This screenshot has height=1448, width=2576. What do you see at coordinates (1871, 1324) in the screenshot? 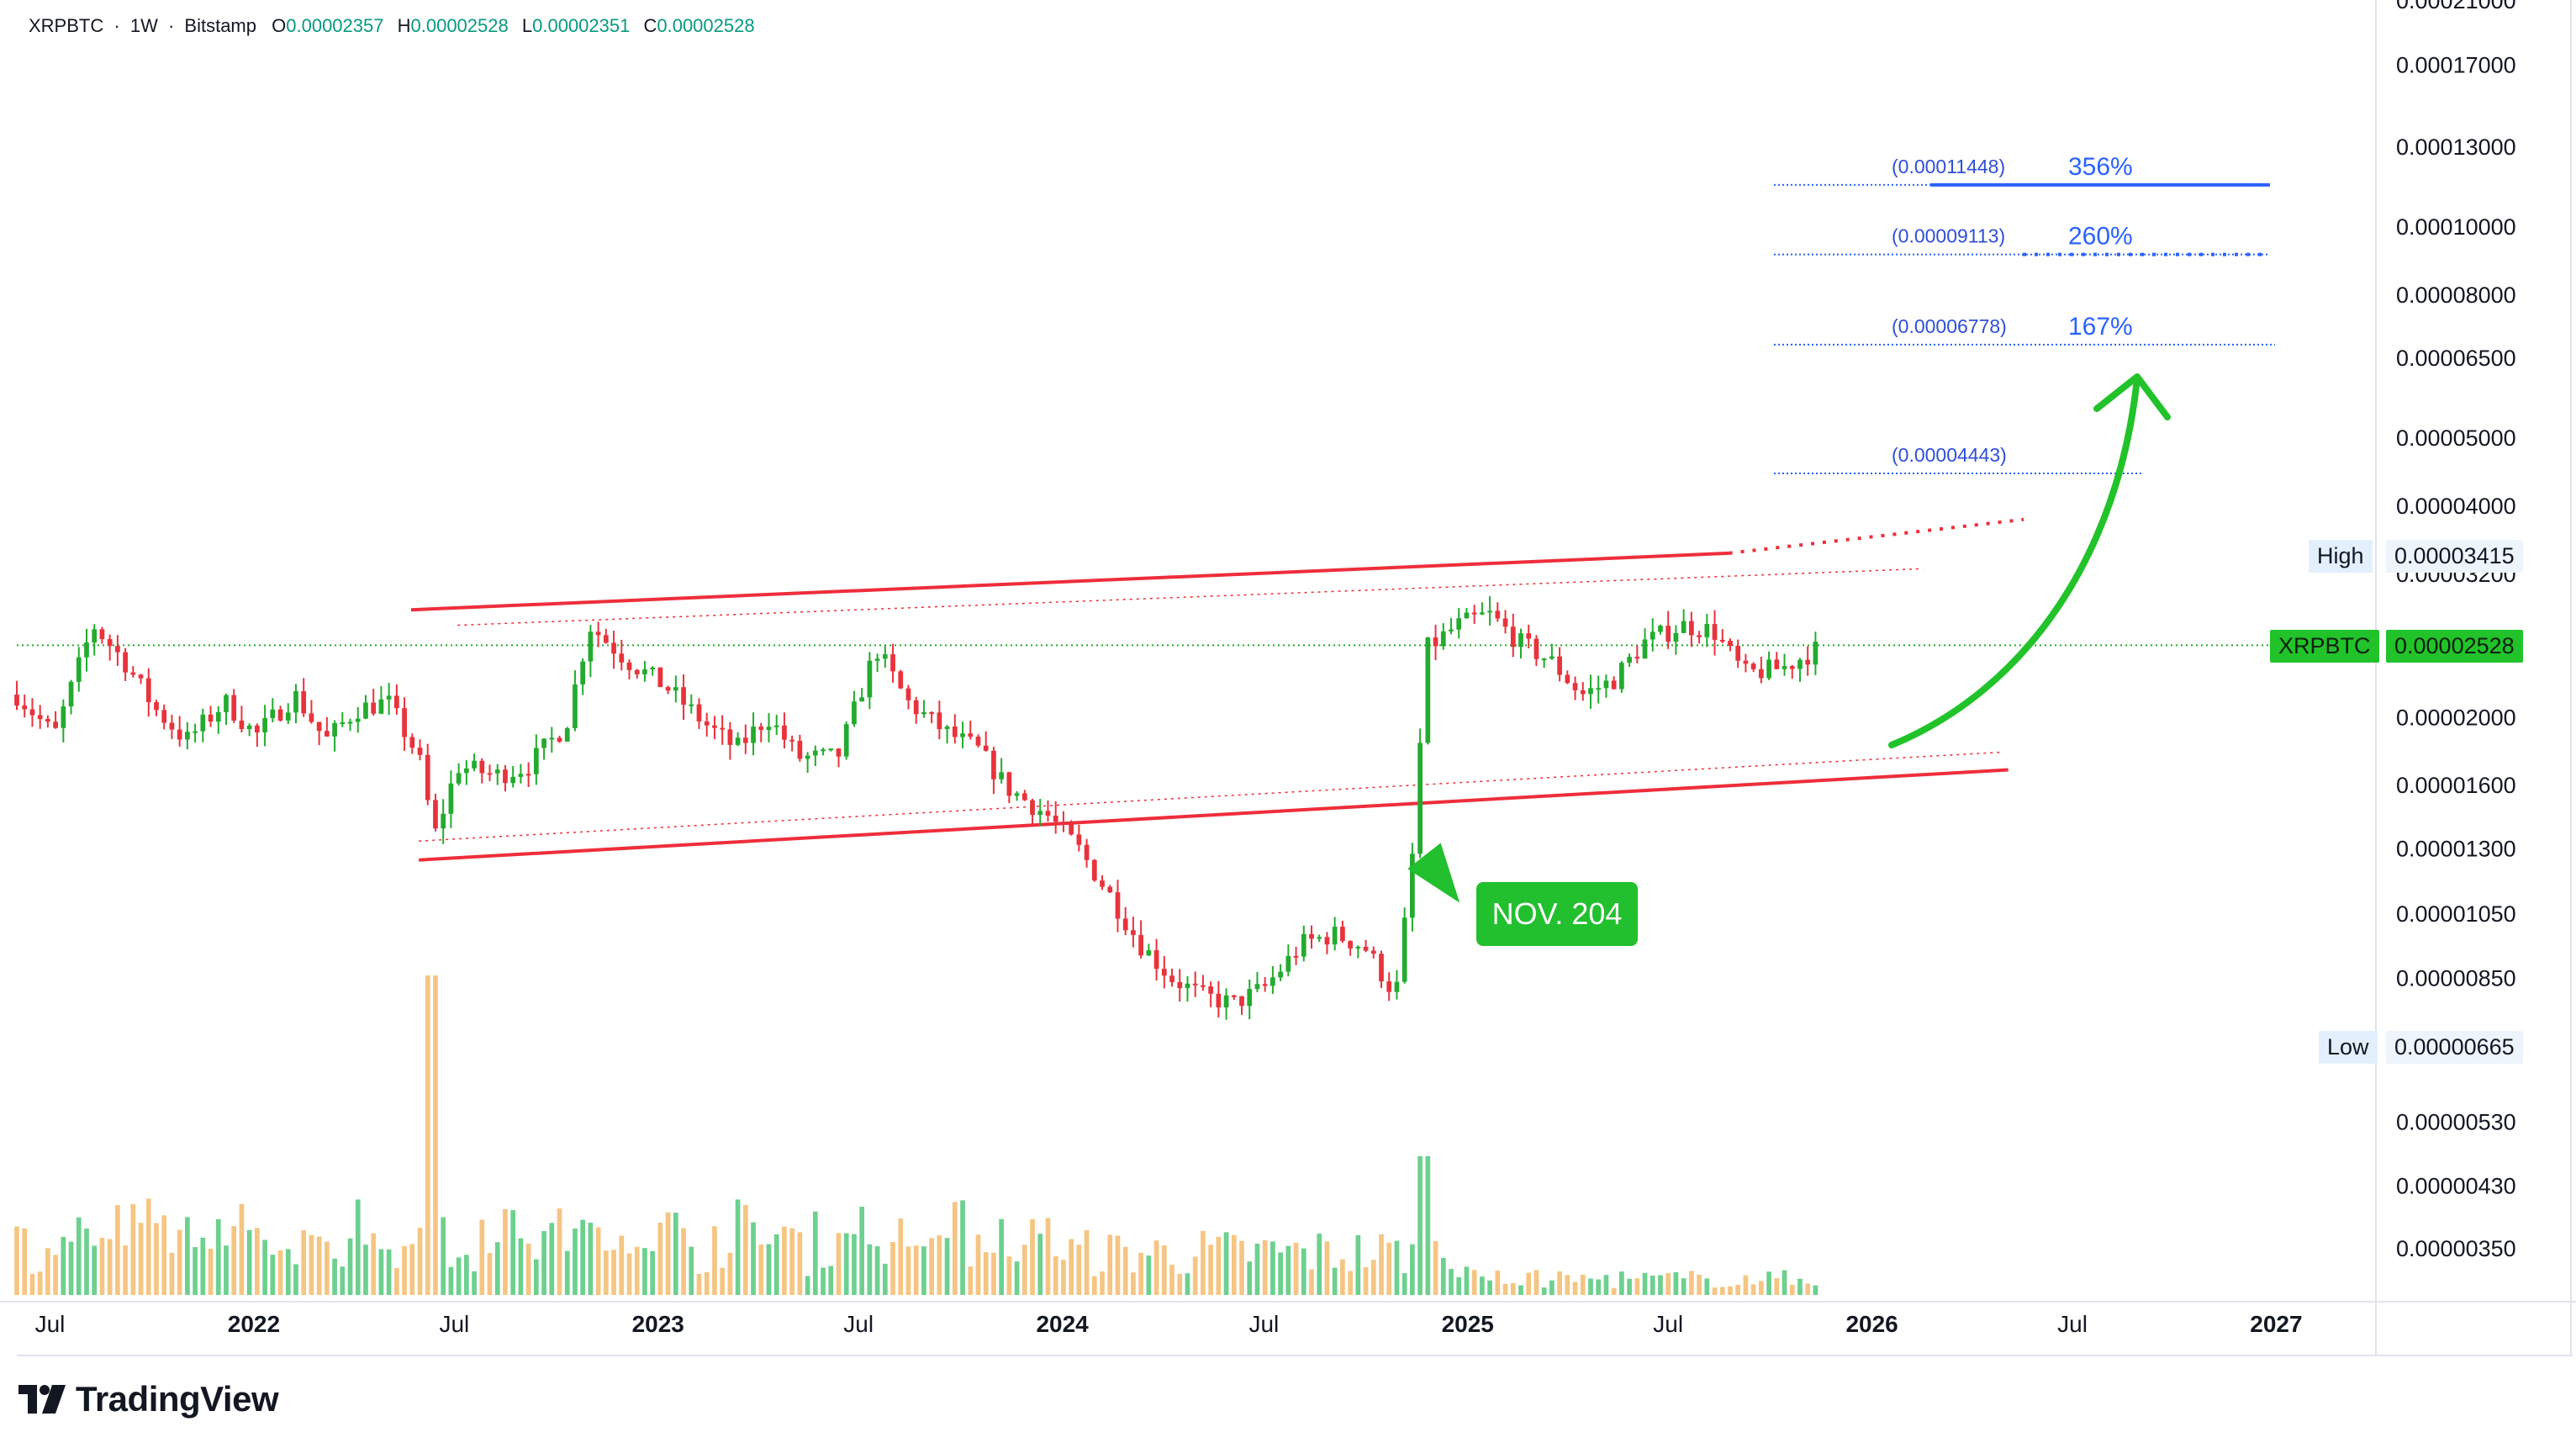
I see `time-tick-label: 2026` at bounding box center [1871, 1324].